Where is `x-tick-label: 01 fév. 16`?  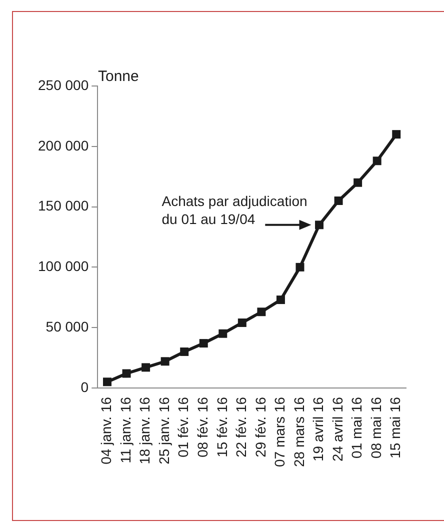 x-tick-label: 01 fév. 16 is located at coordinates (183, 427).